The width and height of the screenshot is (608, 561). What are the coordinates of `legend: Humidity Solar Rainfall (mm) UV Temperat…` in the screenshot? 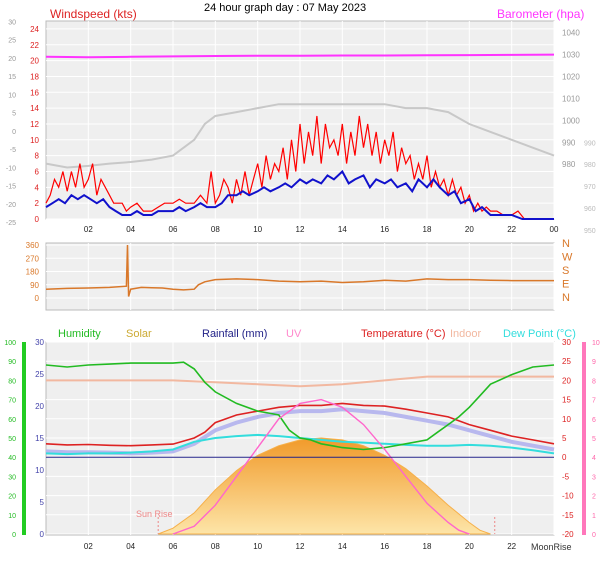 It's located at (317, 334).